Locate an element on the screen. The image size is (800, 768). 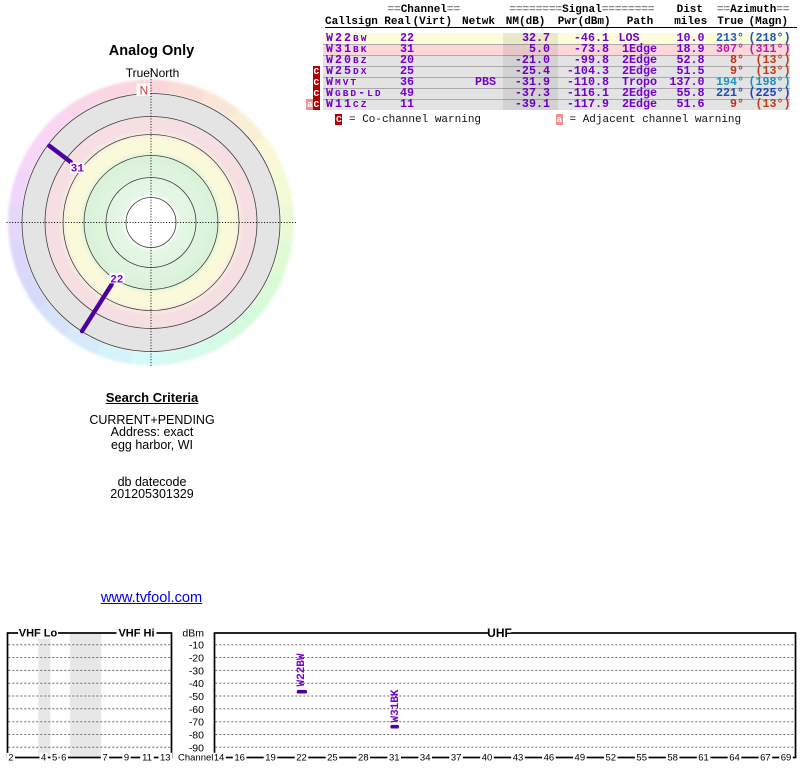
svg-text: 19 is located at coordinates (270, 757).